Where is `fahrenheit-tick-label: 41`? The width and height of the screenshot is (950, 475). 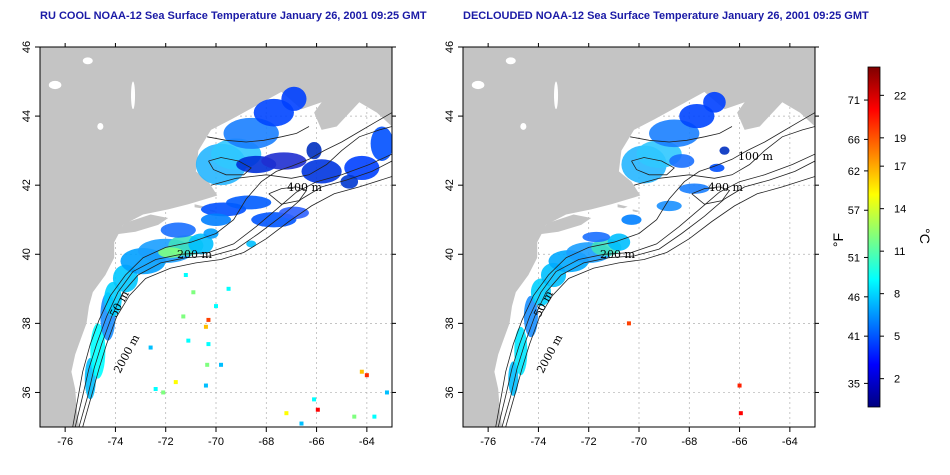
fahrenheit-tick-label: 41 is located at coordinates (854, 337).